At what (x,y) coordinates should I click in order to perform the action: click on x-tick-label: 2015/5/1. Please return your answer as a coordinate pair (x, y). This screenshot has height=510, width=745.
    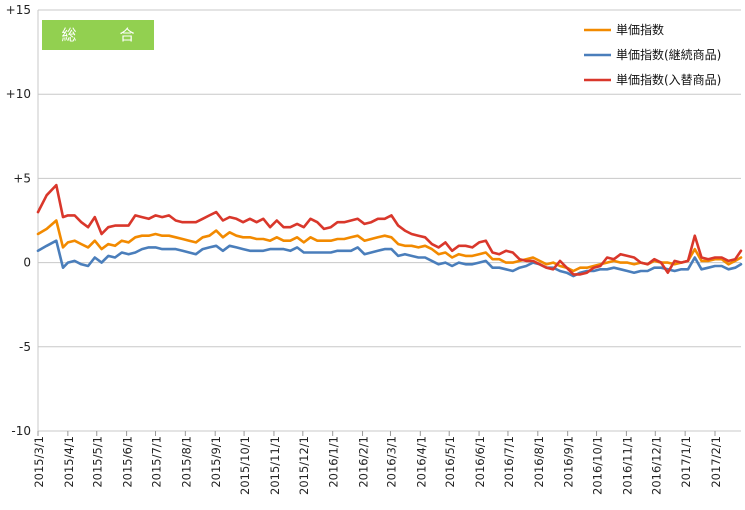
    Looking at the image, I should click on (98, 462).